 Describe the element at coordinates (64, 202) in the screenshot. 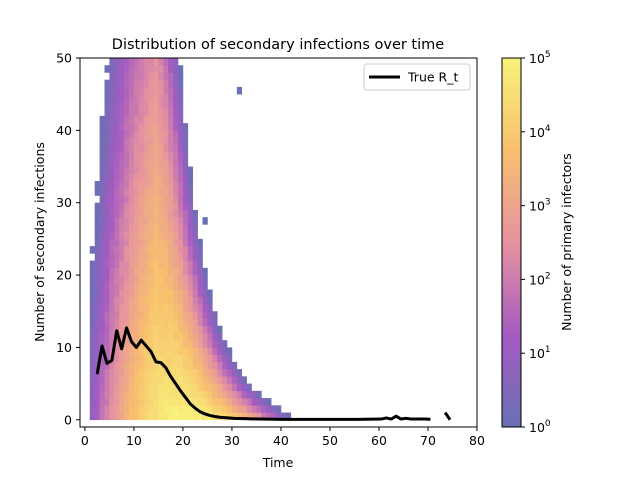

I see `y-tick-label: 30` at that location.